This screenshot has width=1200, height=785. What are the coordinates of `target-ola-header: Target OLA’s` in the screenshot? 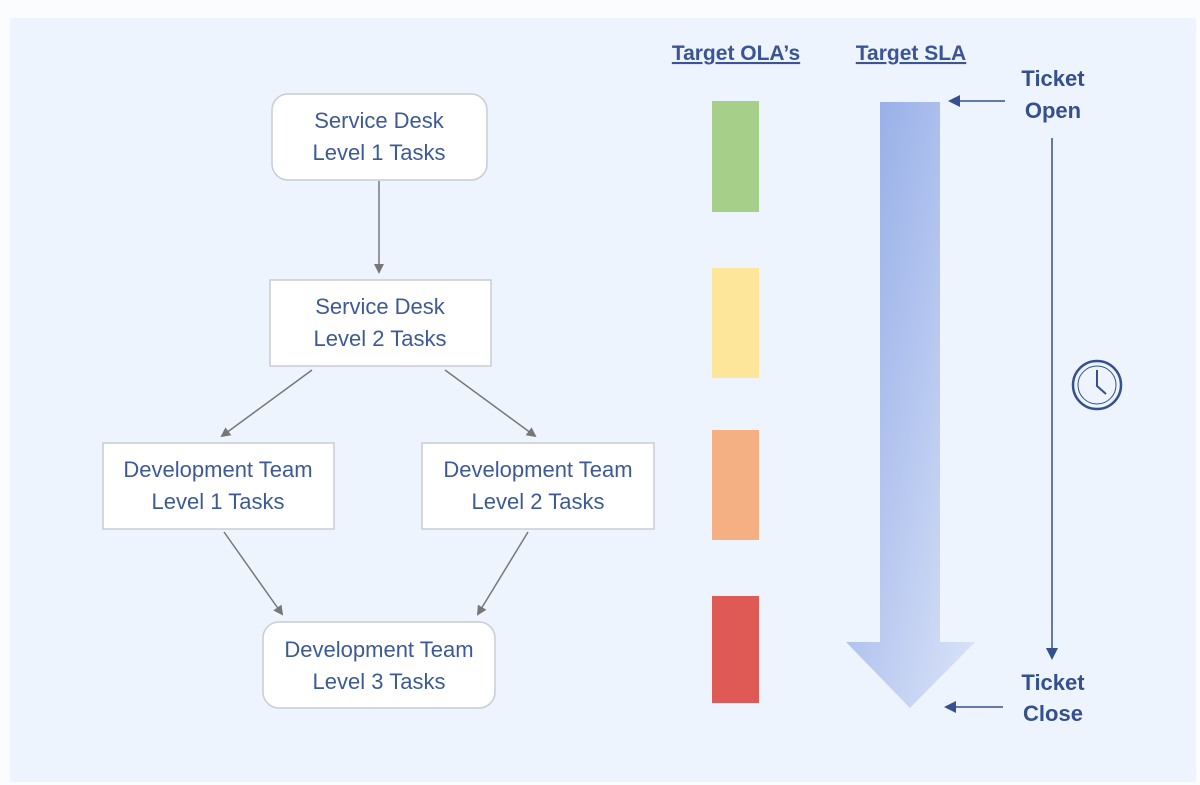 It's located at (736, 53).